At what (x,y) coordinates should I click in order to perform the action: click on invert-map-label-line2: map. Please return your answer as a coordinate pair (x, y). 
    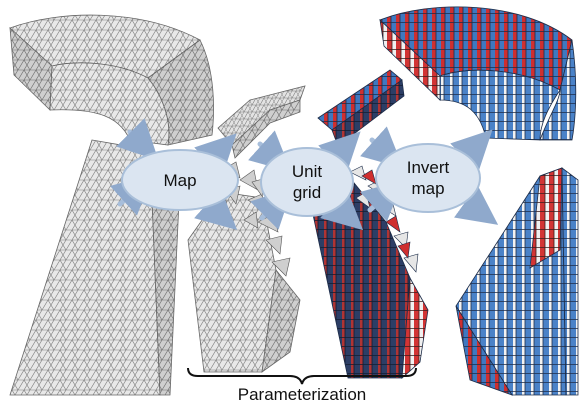
    Looking at the image, I should click on (427, 188).